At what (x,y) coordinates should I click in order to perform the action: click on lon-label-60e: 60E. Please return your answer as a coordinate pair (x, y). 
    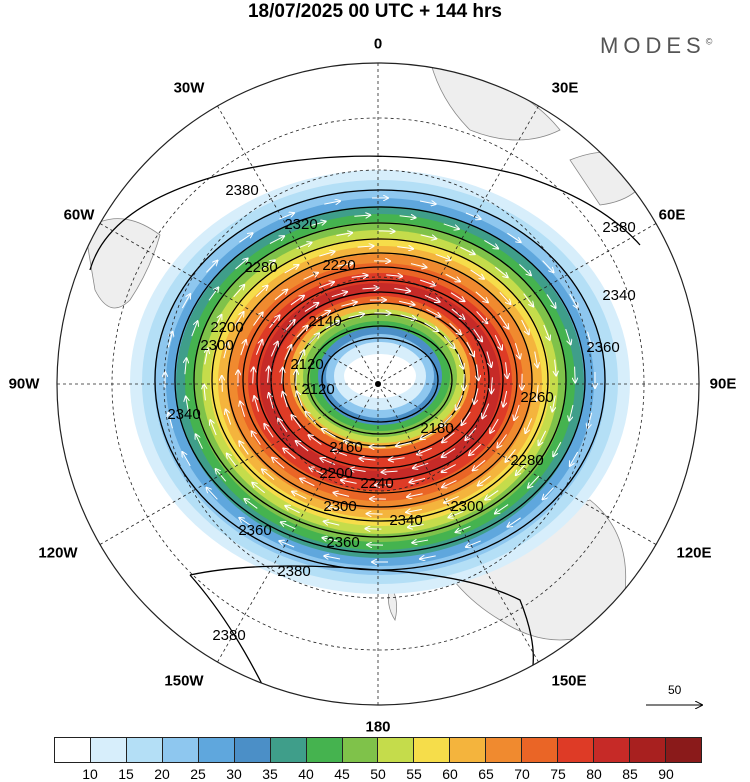
    Looking at the image, I should click on (672, 215).